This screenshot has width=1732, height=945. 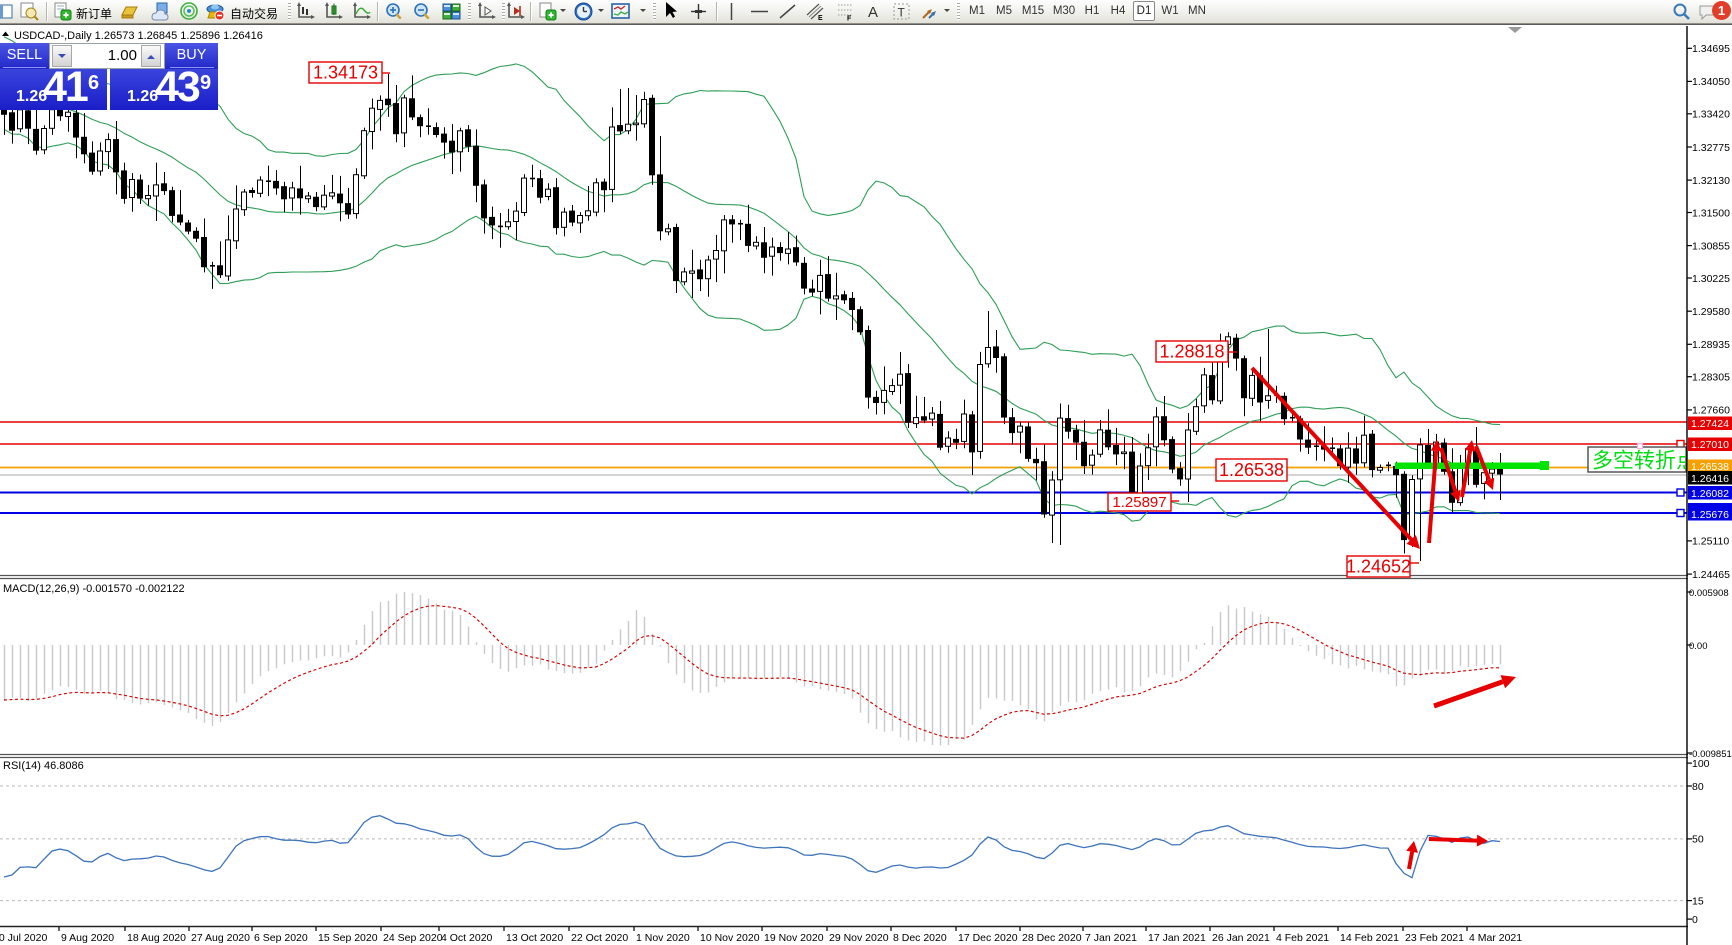 I want to click on svg-text: 1.27010, so click(x=1710, y=445).